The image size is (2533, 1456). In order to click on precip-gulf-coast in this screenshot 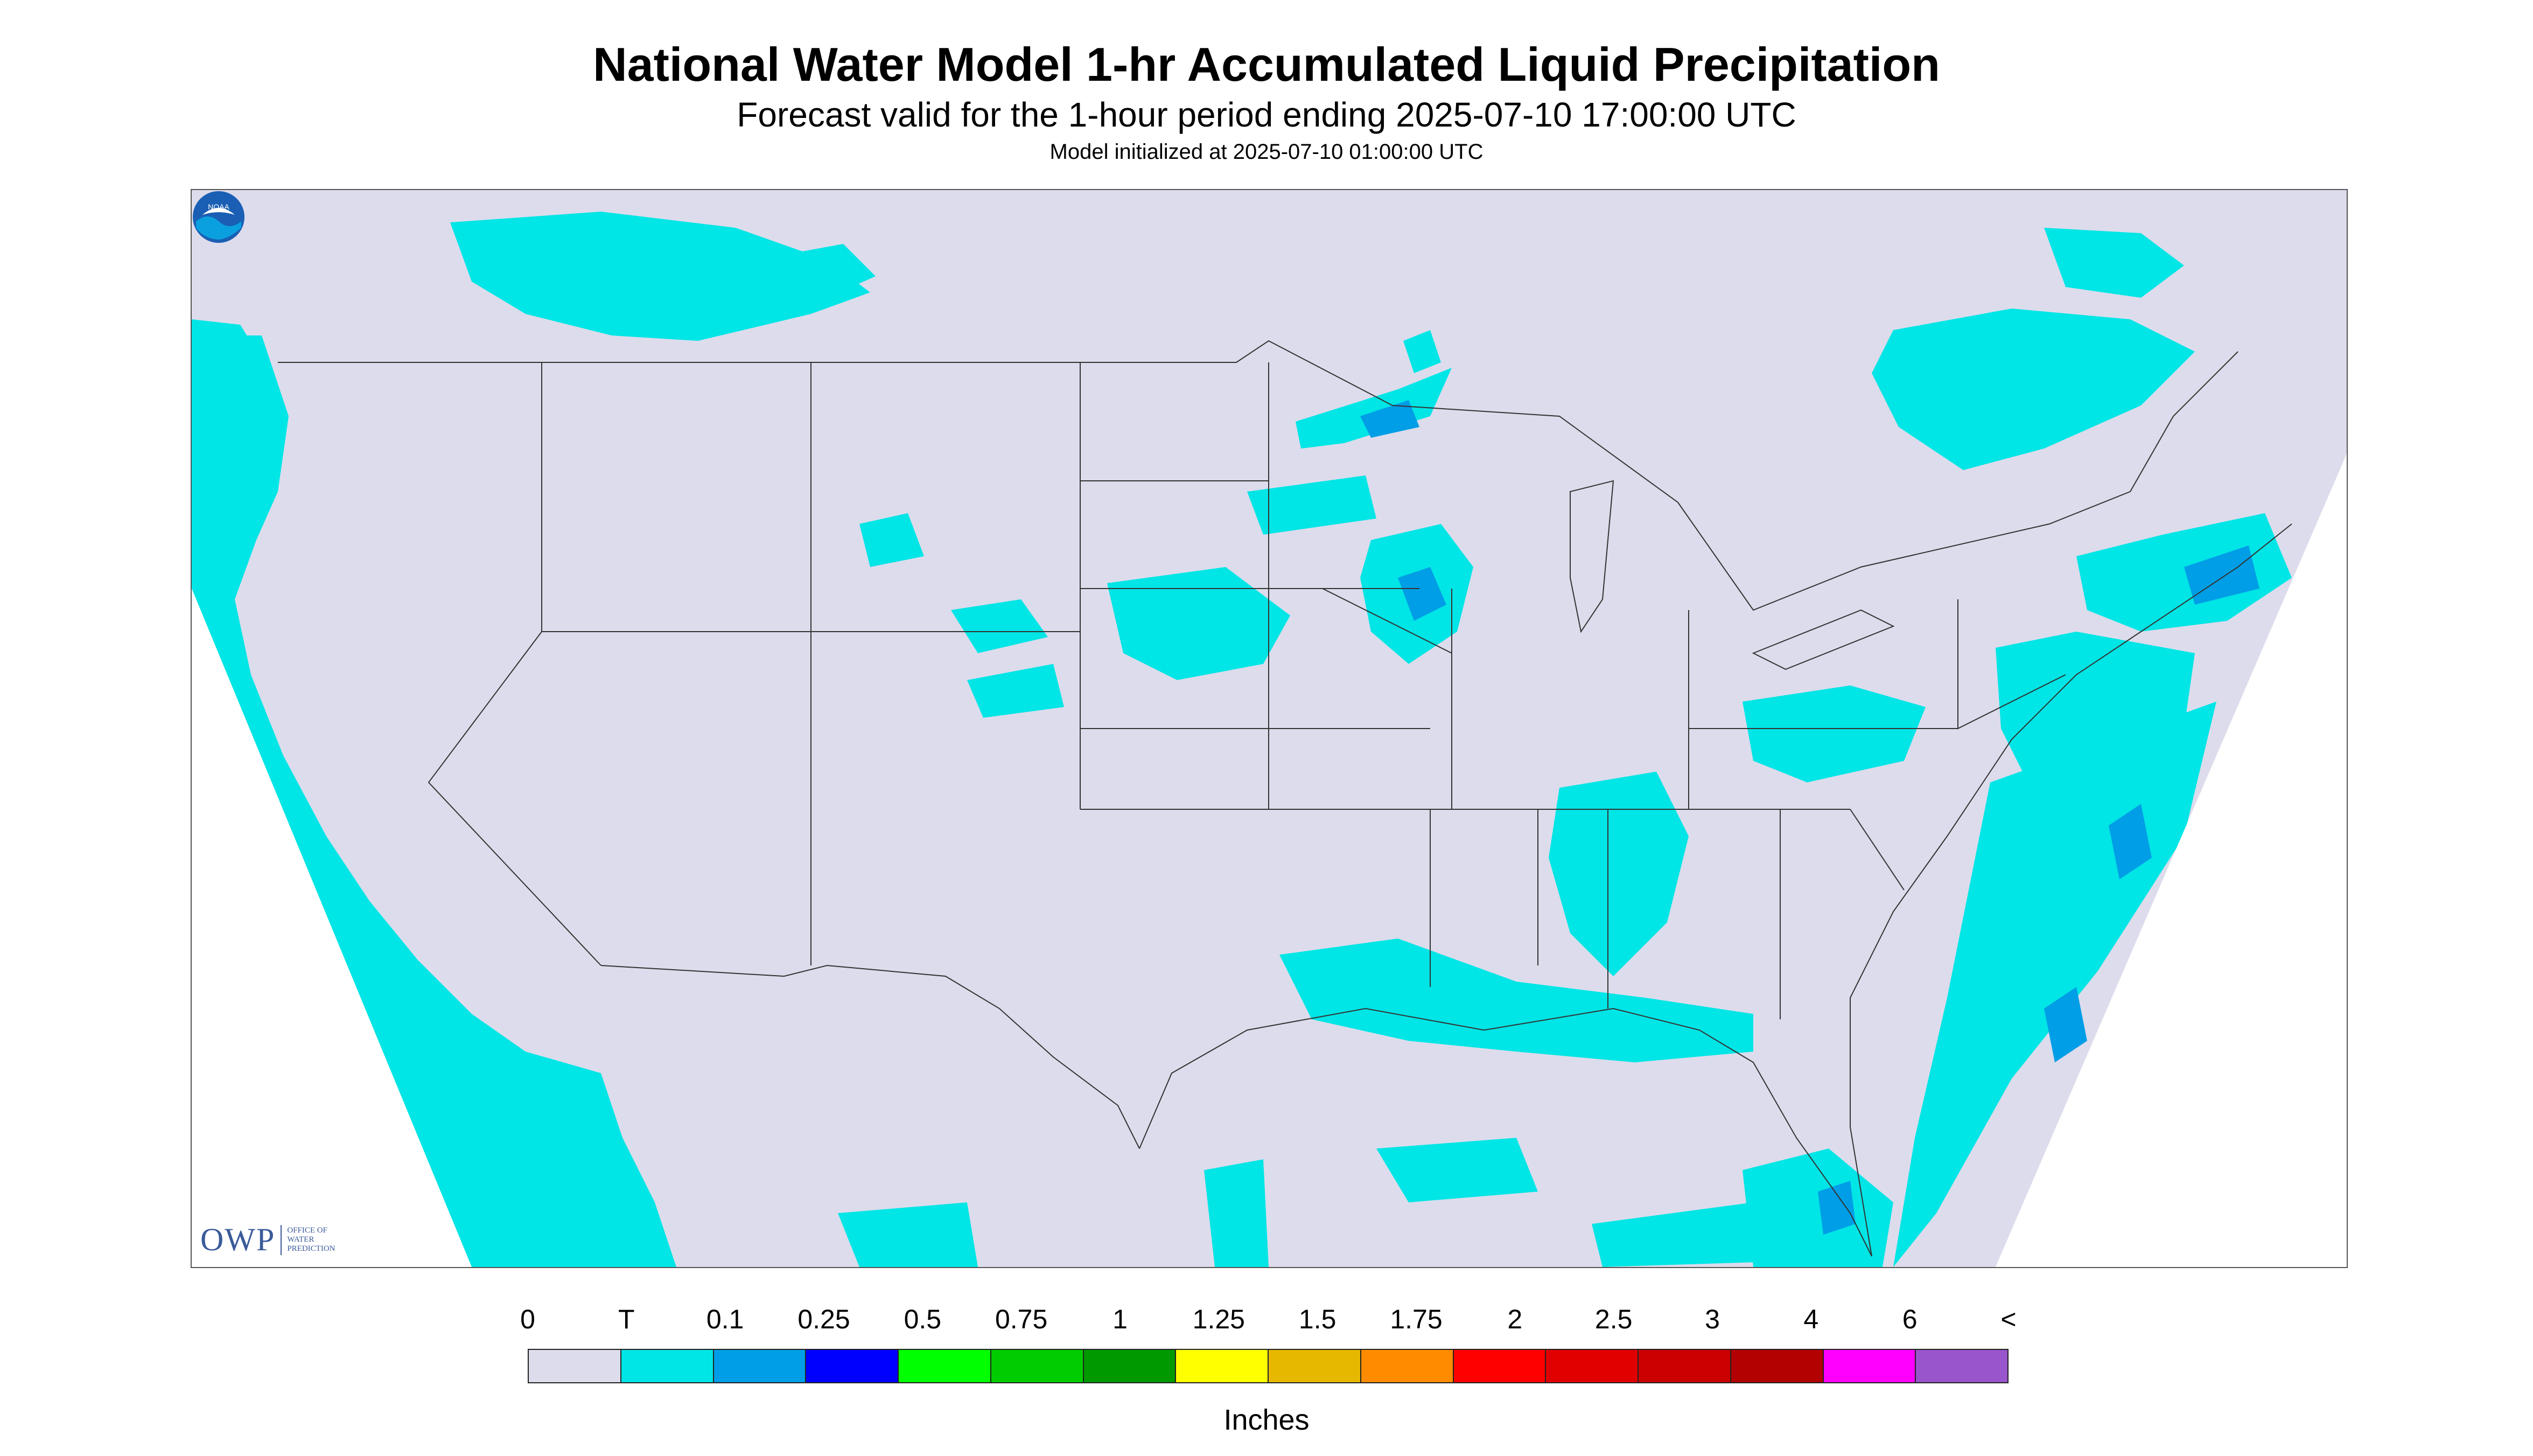, I will do `click(1516, 1000)`.